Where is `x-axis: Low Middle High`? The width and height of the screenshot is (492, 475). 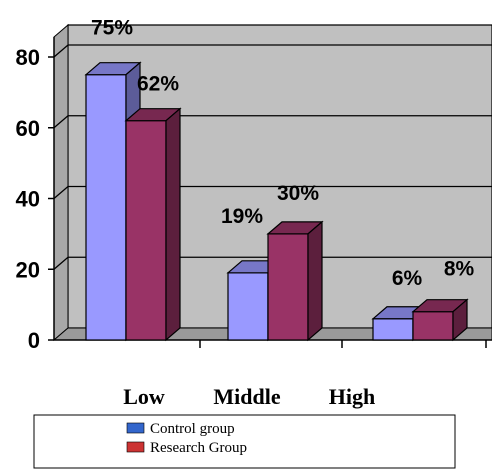 x-axis: Low Middle High is located at coordinates (249, 396).